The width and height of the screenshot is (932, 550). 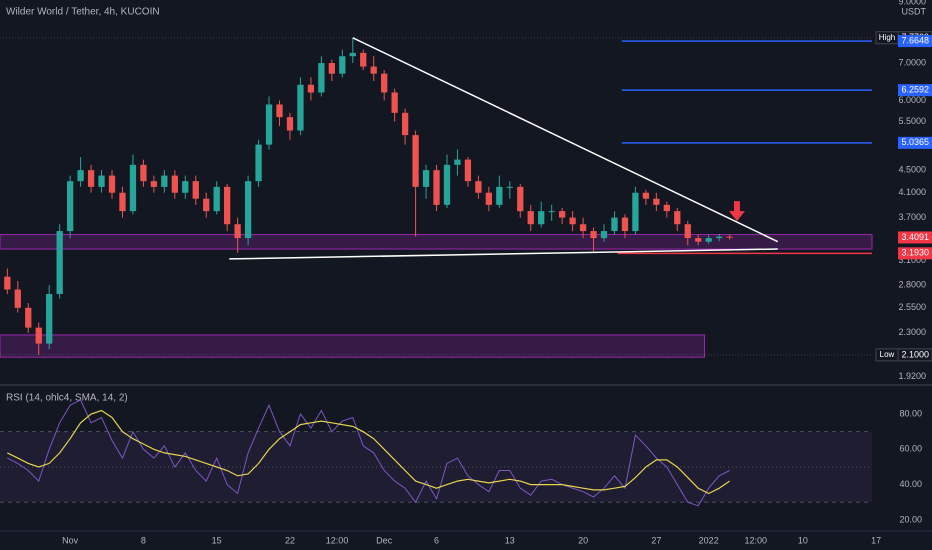 I want to click on y-tick-label: 2.3000, so click(x=912, y=332).